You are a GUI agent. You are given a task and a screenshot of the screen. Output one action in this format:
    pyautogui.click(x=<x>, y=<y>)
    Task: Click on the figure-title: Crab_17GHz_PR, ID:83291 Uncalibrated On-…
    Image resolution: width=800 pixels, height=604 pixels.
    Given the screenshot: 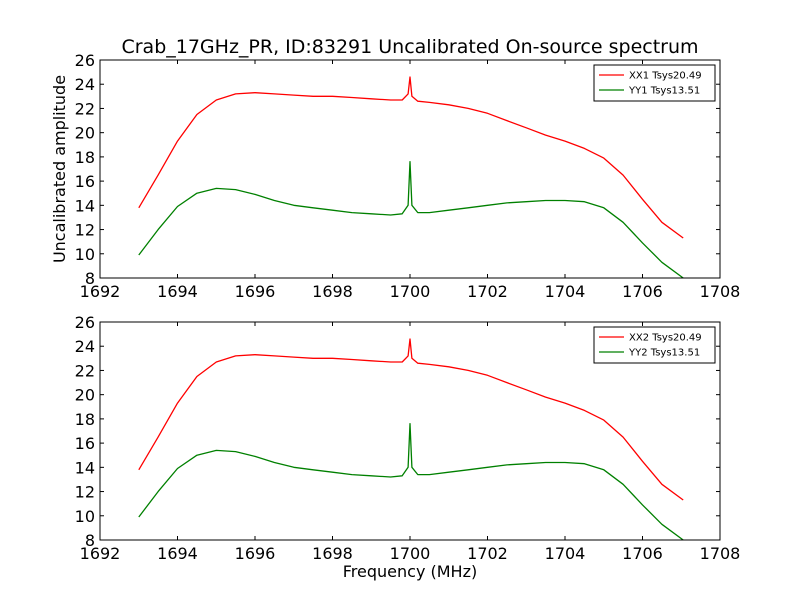 What is the action you would take?
    pyautogui.click(x=409, y=47)
    